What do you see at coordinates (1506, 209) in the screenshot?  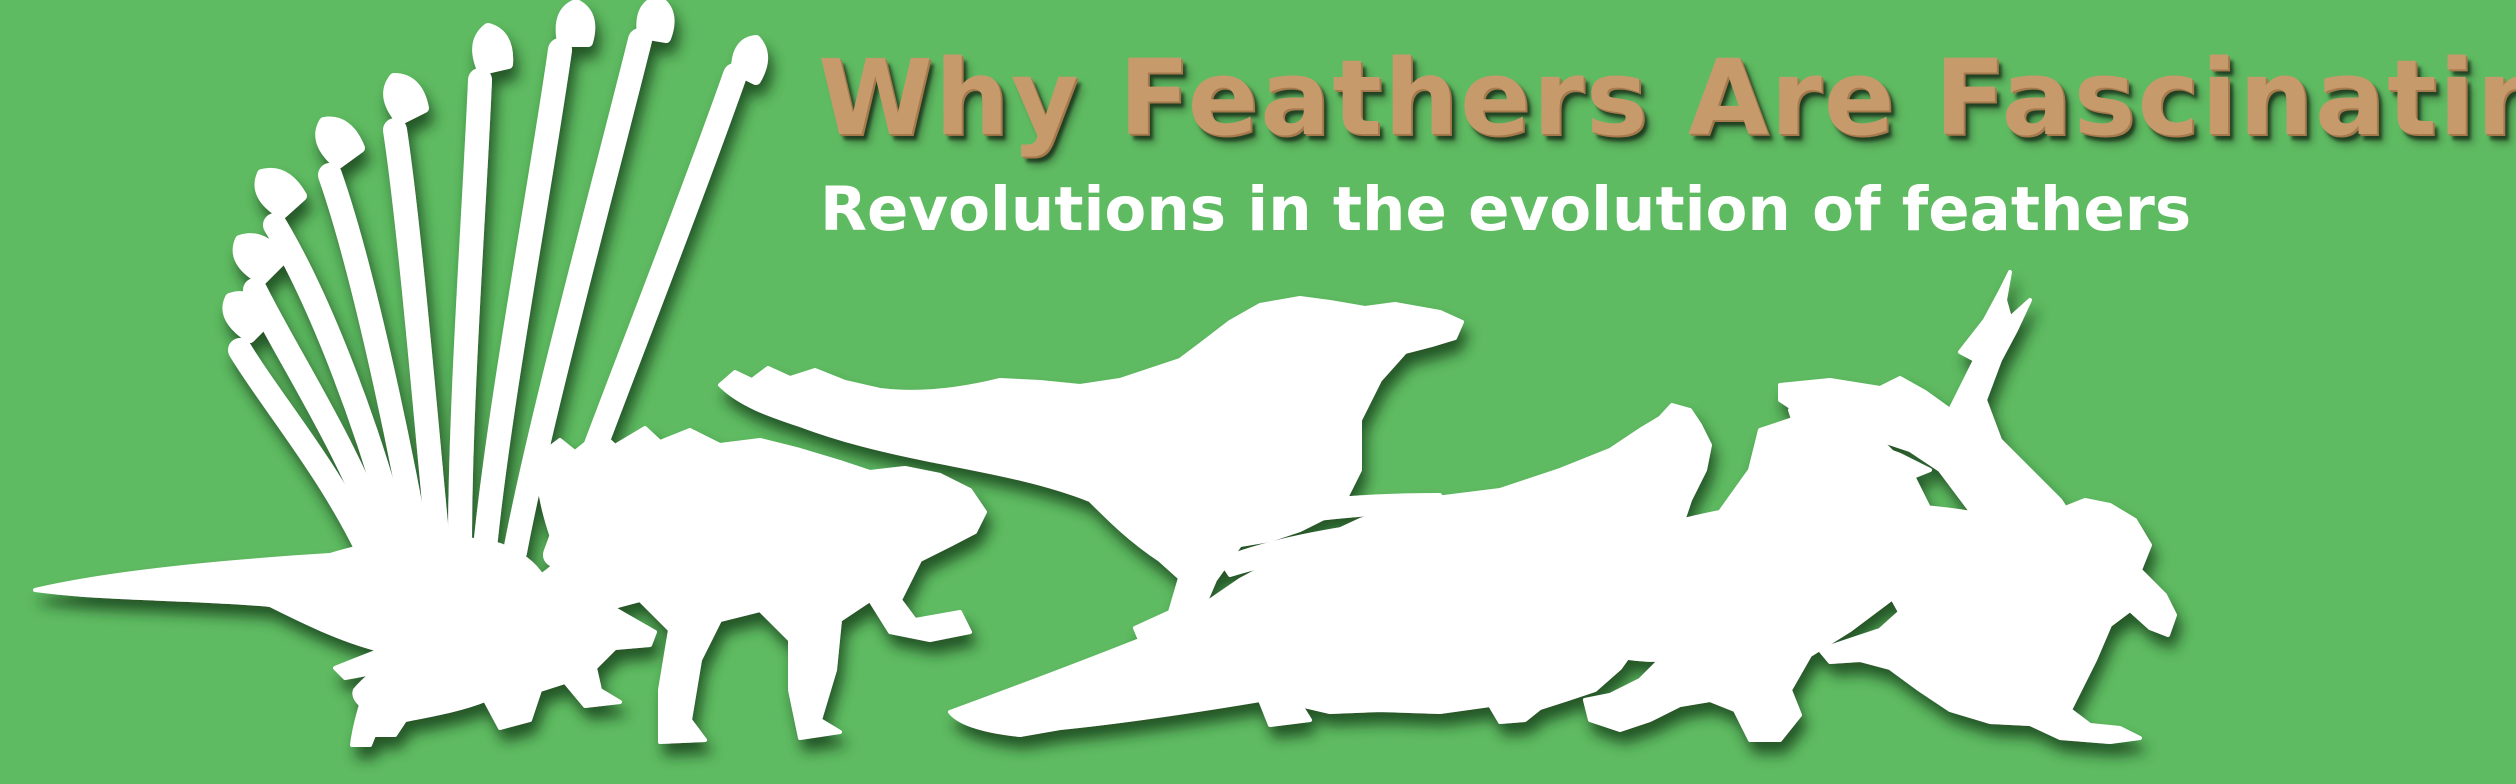 I see `banner-subtitle: Revolutions in the evolution of feathers` at bounding box center [1506, 209].